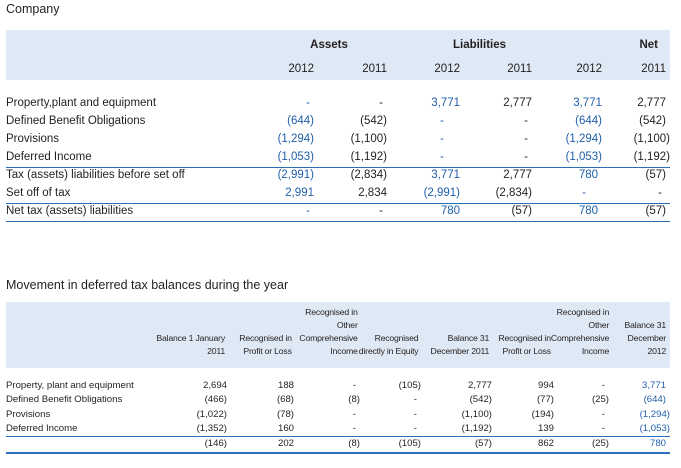 Image resolution: width=681 pixels, height=468 pixels. Describe the element at coordinates (354, 400) in the screenshot. I see `cell: (8)` at that location.